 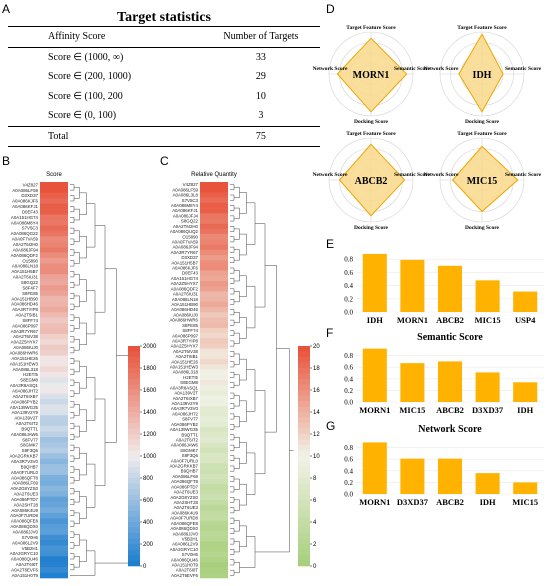 I want to click on heatmap-row-label: A0A2T6IU31, so click(x=186, y=294).